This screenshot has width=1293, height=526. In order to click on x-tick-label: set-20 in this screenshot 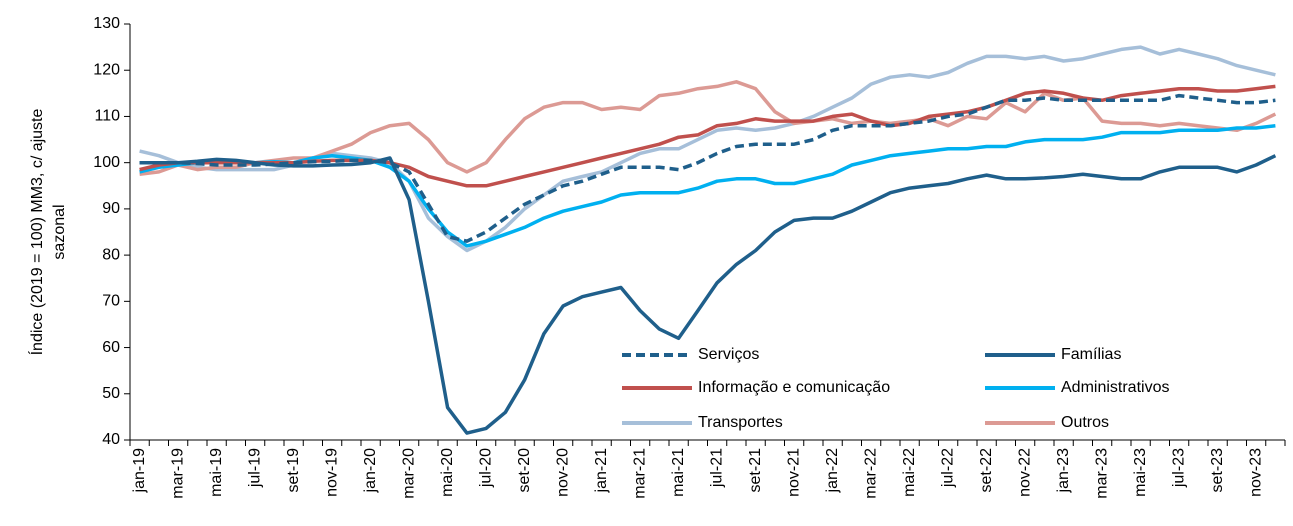, I will do `click(524, 470)`.